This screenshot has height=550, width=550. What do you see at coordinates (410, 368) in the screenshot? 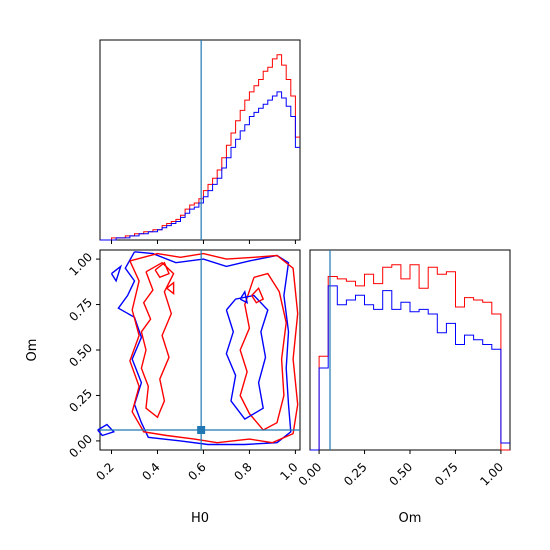
I see `hist-Om-series-blue` at bounding box center [410, 368].